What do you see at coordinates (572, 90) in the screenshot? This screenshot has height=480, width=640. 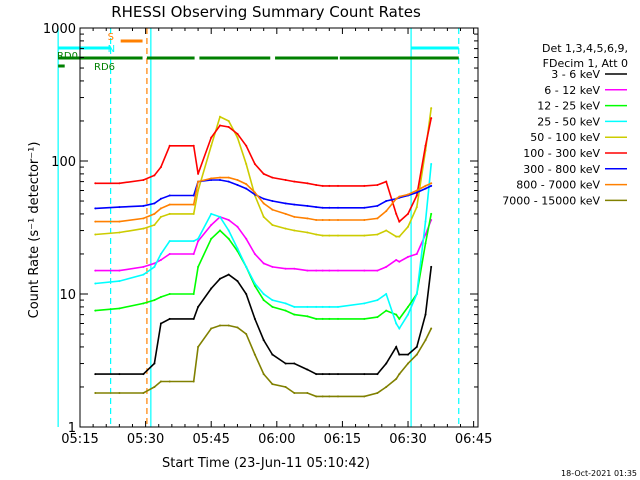 I see `legend-entry-label: 6 - 12 keV` at bounding box center [572, 90].